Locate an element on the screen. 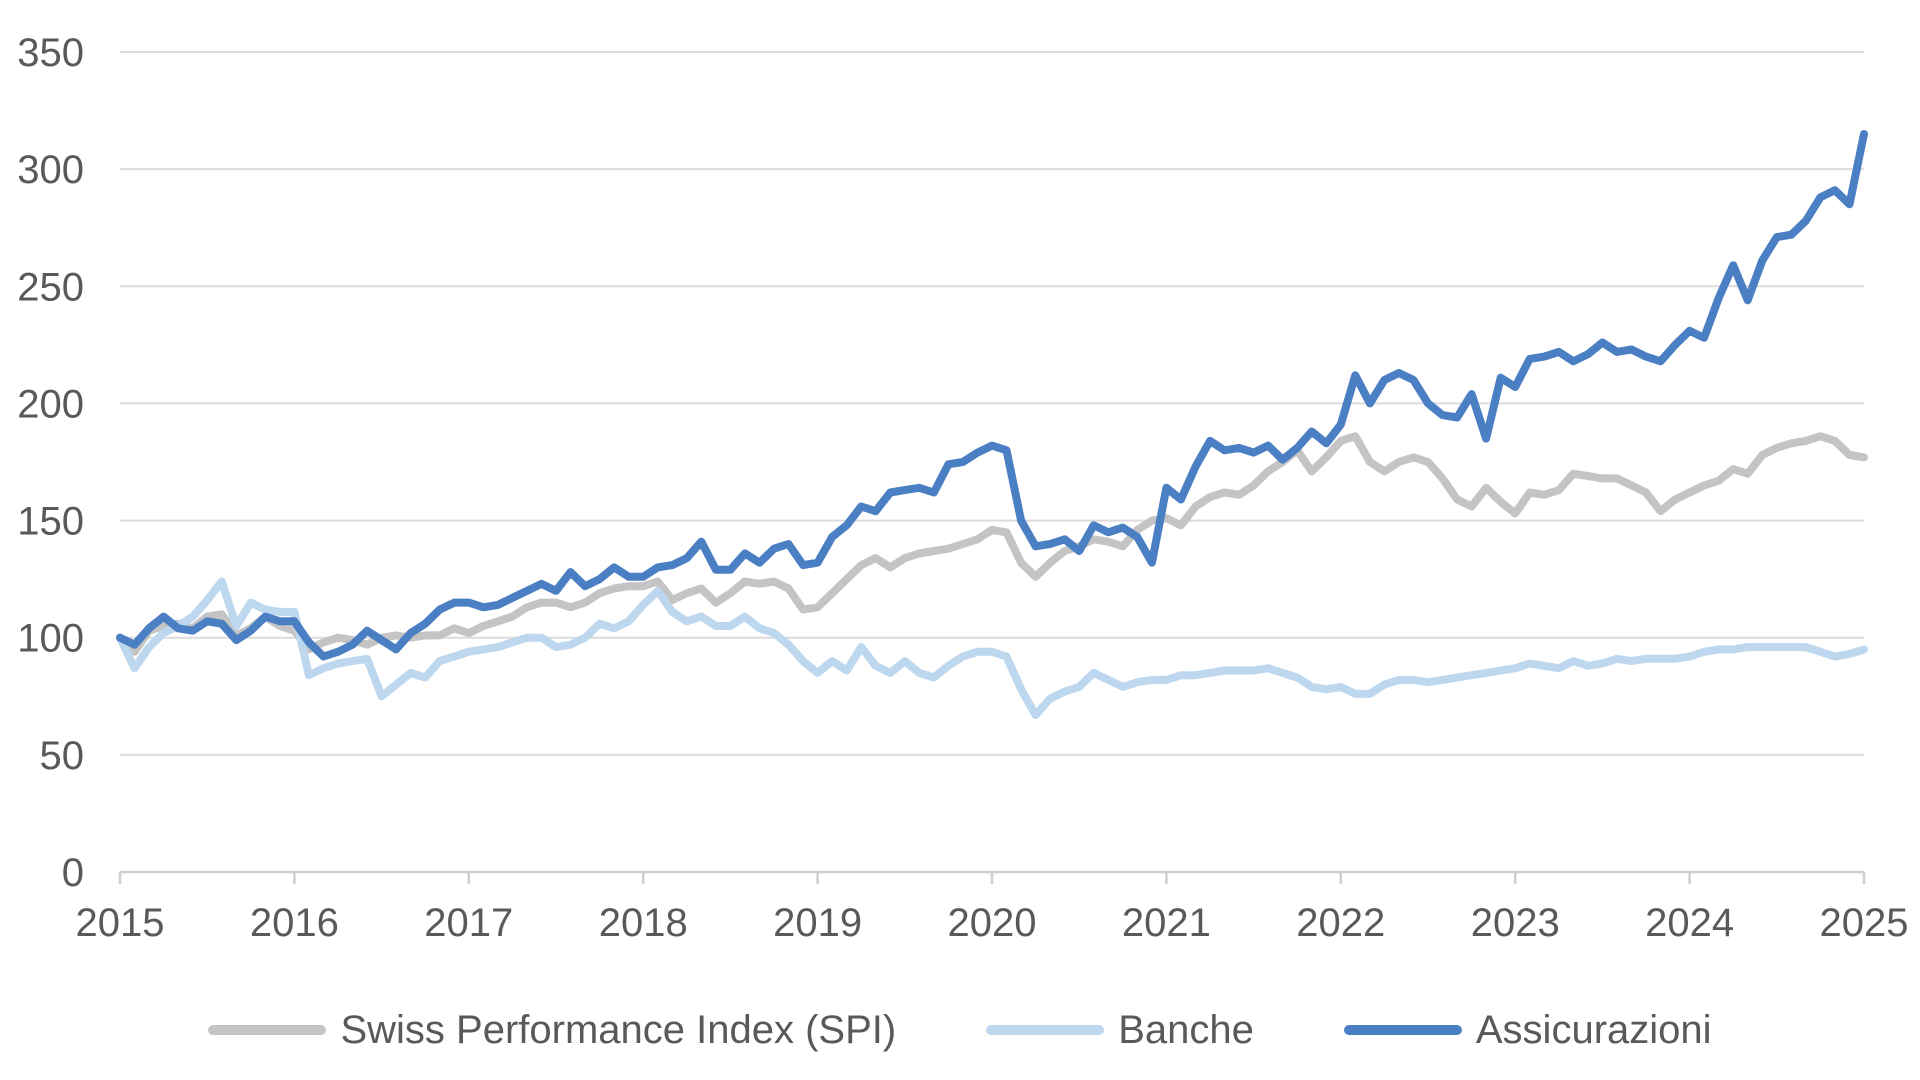 The width and height of the screenshot is (1920, 1080). legend-swatch-assicurazioni-icon is located at coordinates (1402, 1030).